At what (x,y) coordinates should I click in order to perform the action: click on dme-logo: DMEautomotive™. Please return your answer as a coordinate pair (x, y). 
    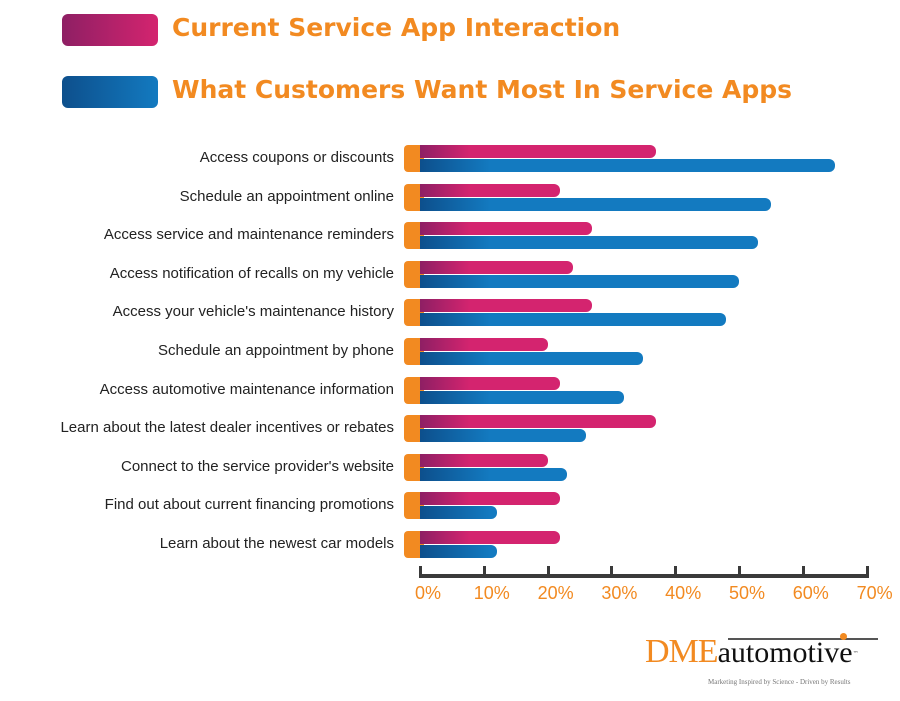
    Looking at the image, I should click on (752, 652).